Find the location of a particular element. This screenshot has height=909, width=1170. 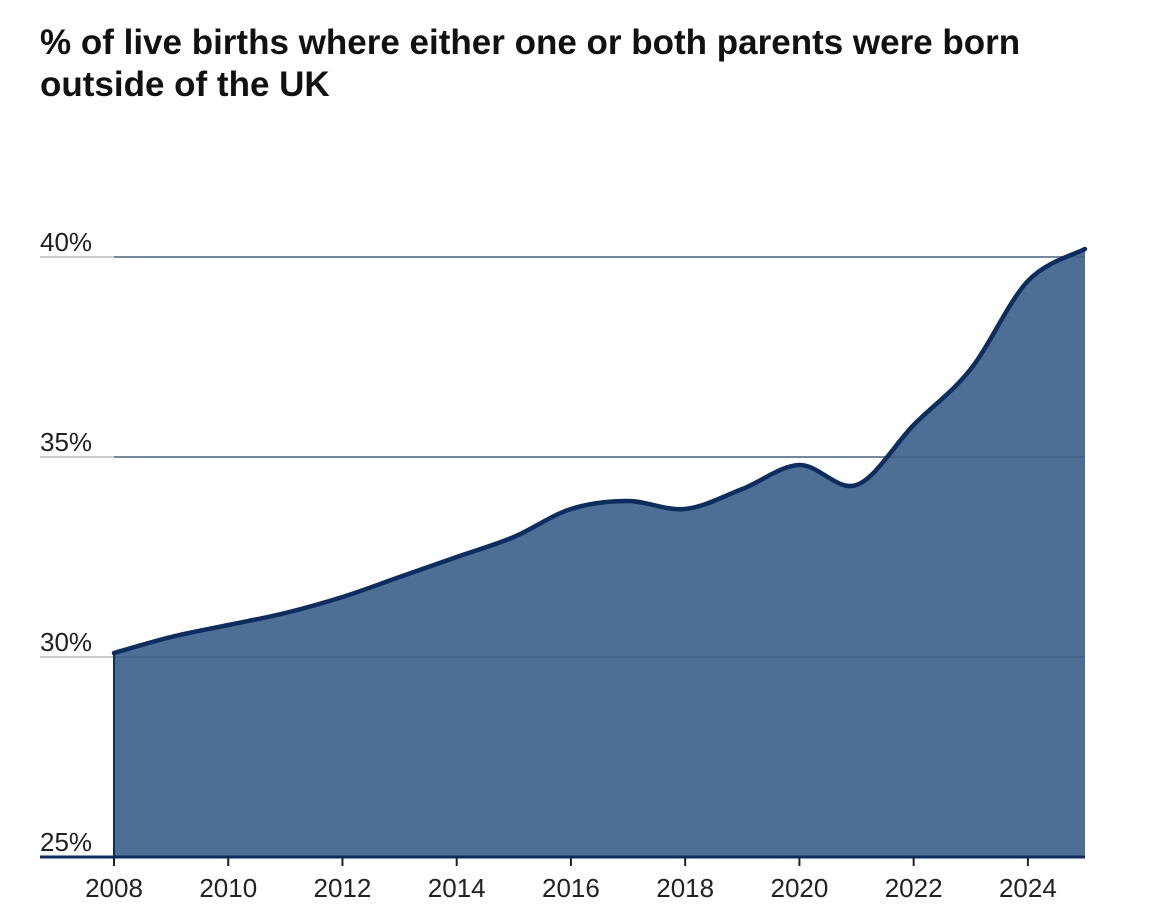

y-tick-label-30: 30% is located at coordinates (66, 642).